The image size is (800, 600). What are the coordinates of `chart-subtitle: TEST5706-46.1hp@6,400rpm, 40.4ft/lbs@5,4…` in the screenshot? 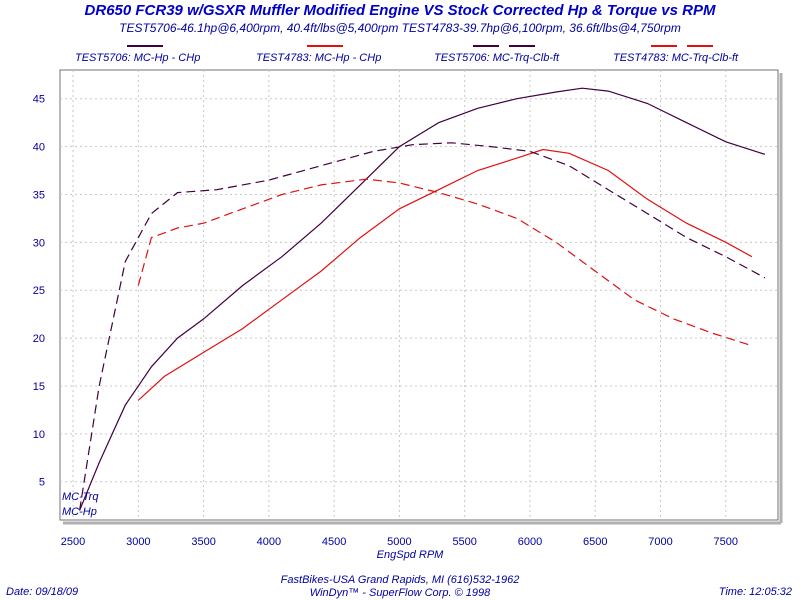 It's located at (400, 28).